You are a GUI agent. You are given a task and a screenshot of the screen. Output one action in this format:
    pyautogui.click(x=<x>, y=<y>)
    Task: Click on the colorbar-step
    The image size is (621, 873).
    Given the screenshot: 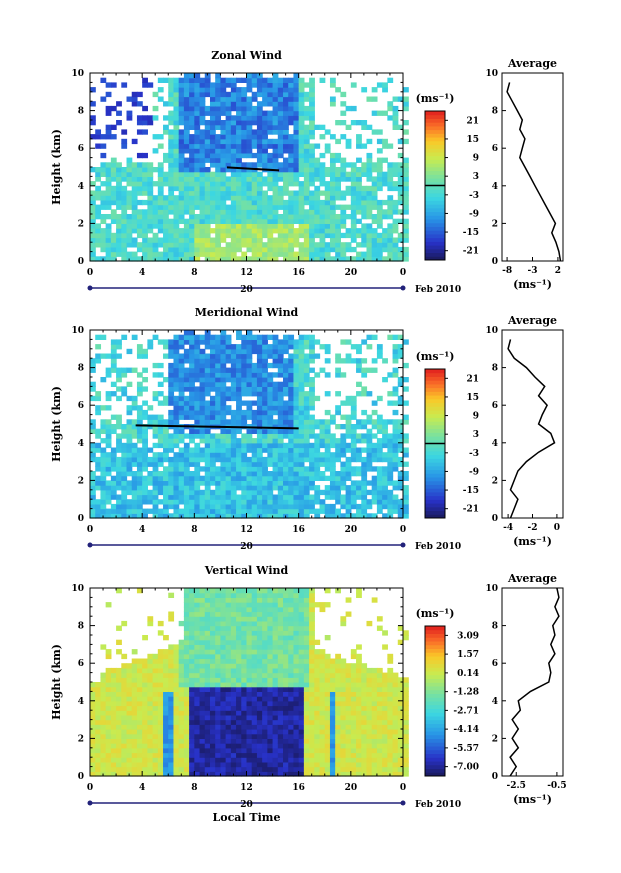 What is the action you would take?
    pyautogui.click(x=435, y=128)
    